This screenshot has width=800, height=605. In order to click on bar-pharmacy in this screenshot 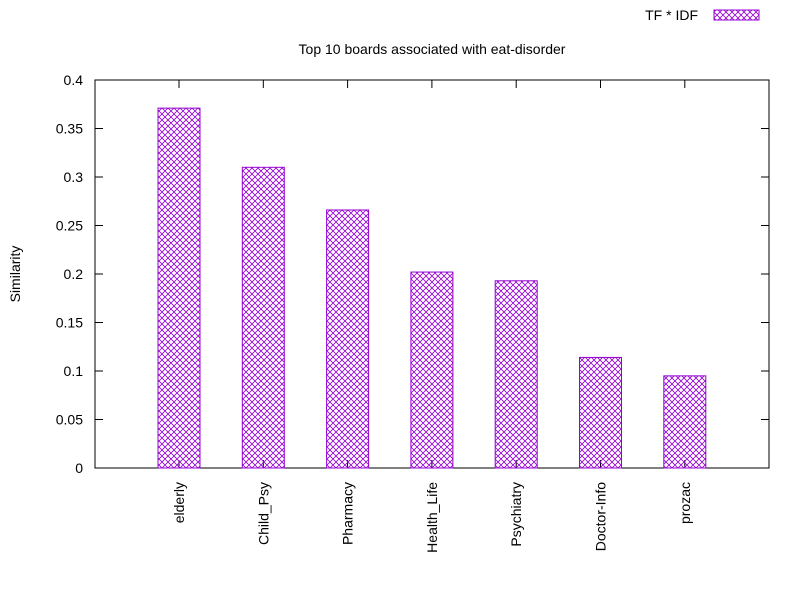, I will do `click(348, 339)`.